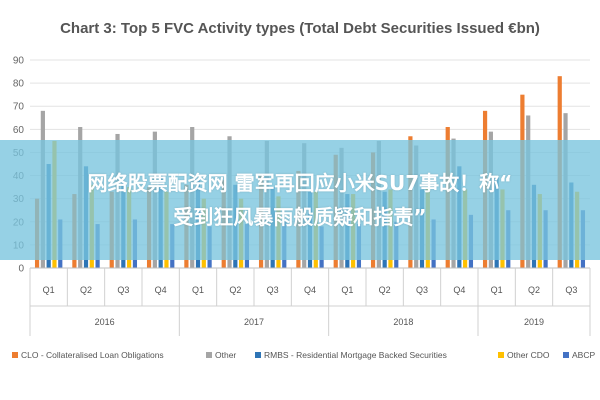 This screenshot has width=600, height=400. Describe the element at coordinates (583, 355) in the screenshot. I see `legend-label: ABCP` at that location.